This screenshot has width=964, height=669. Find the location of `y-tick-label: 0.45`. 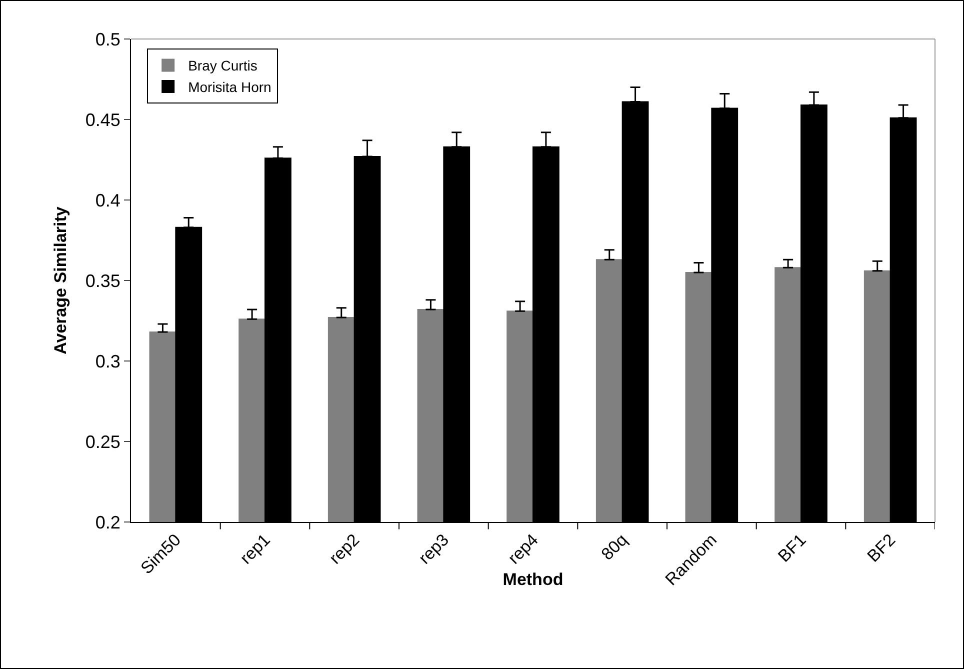

y-tick-label: 0.45 is located at coordinates (102, 120).